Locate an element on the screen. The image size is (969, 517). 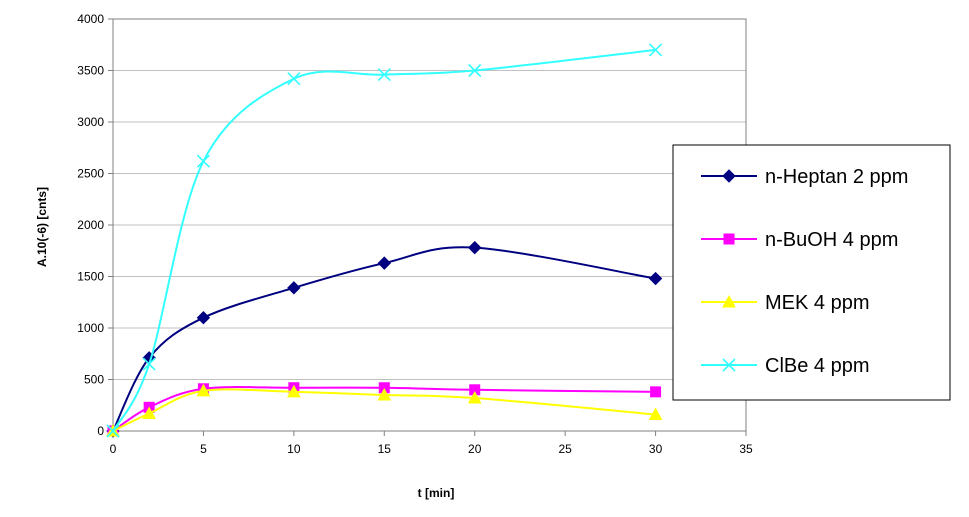
y-tick-label: 500 is located at coordinates (94, 380).